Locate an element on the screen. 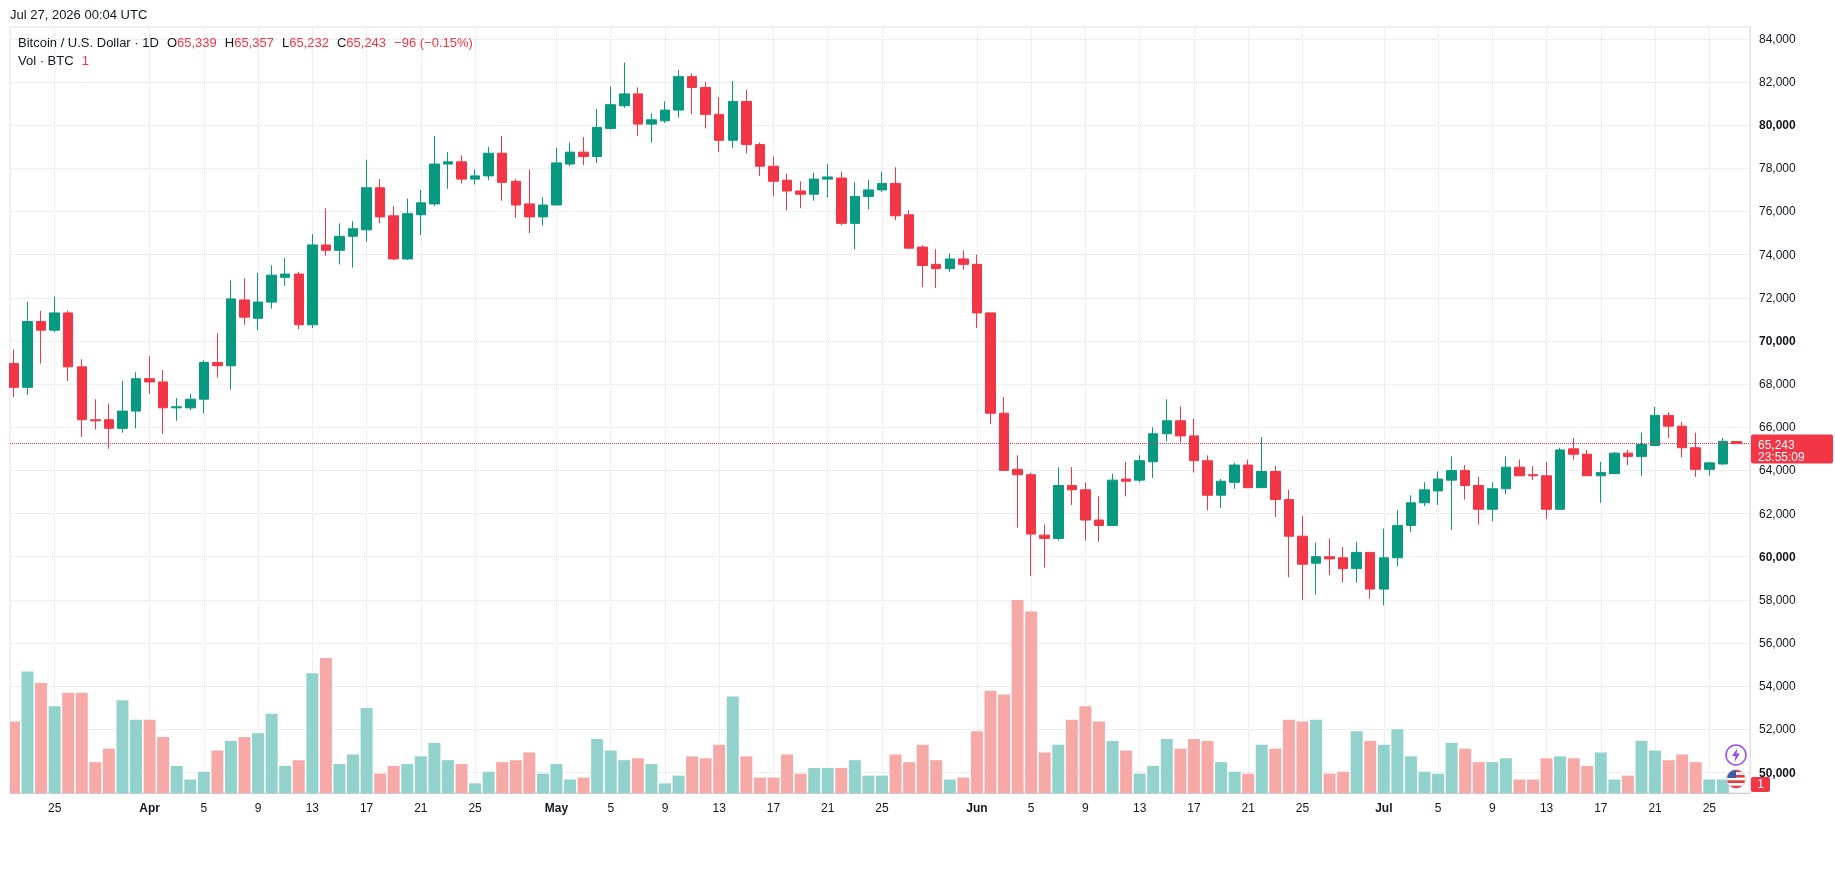 The height and width of the screenshot is (886, 1835). annotation: H is located at coordinates (229, 42).